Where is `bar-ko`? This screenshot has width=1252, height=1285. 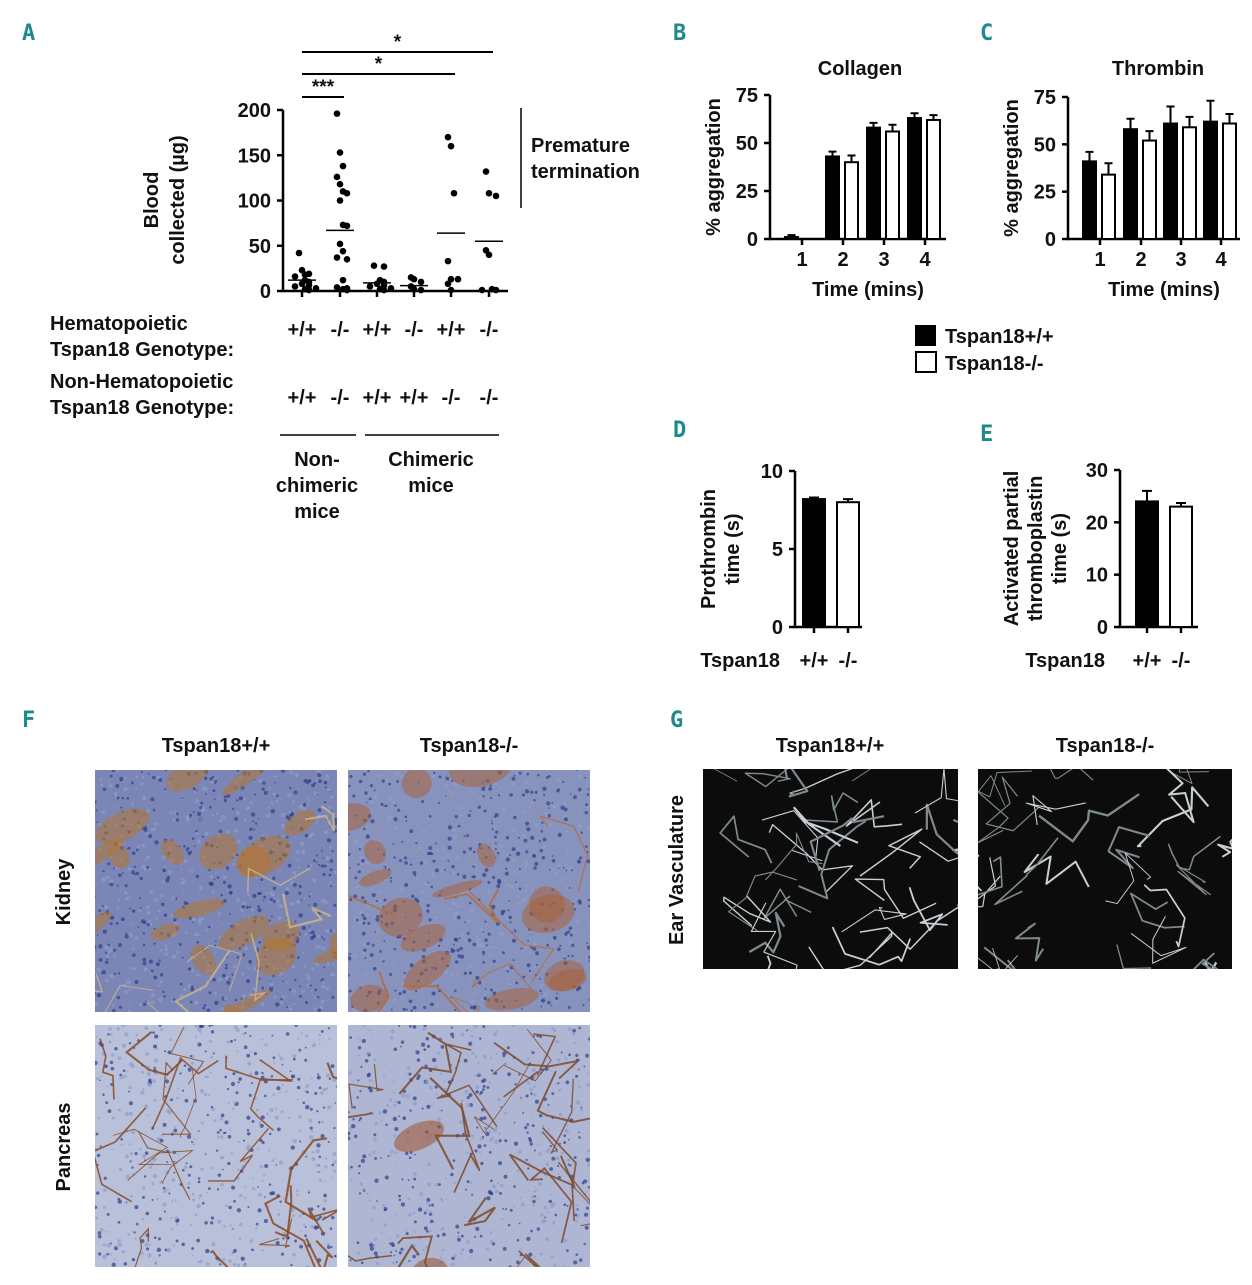
bar-ko is located at coordinates (848, 565).